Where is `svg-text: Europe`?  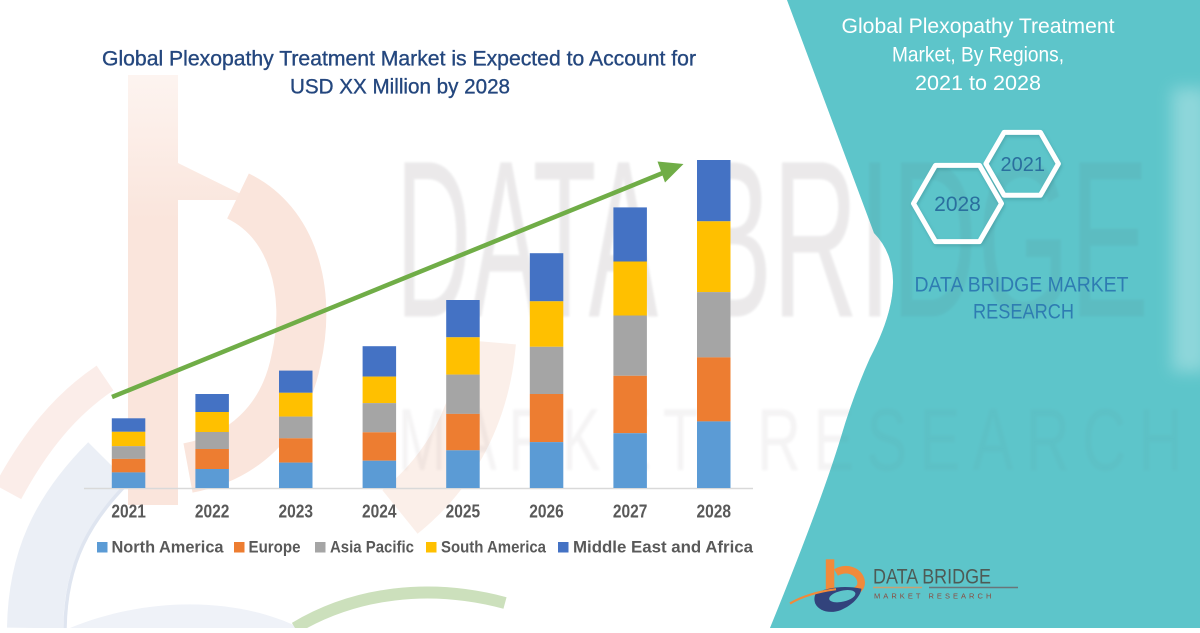
svg-text: Europe is located at coordinates (275, 547).